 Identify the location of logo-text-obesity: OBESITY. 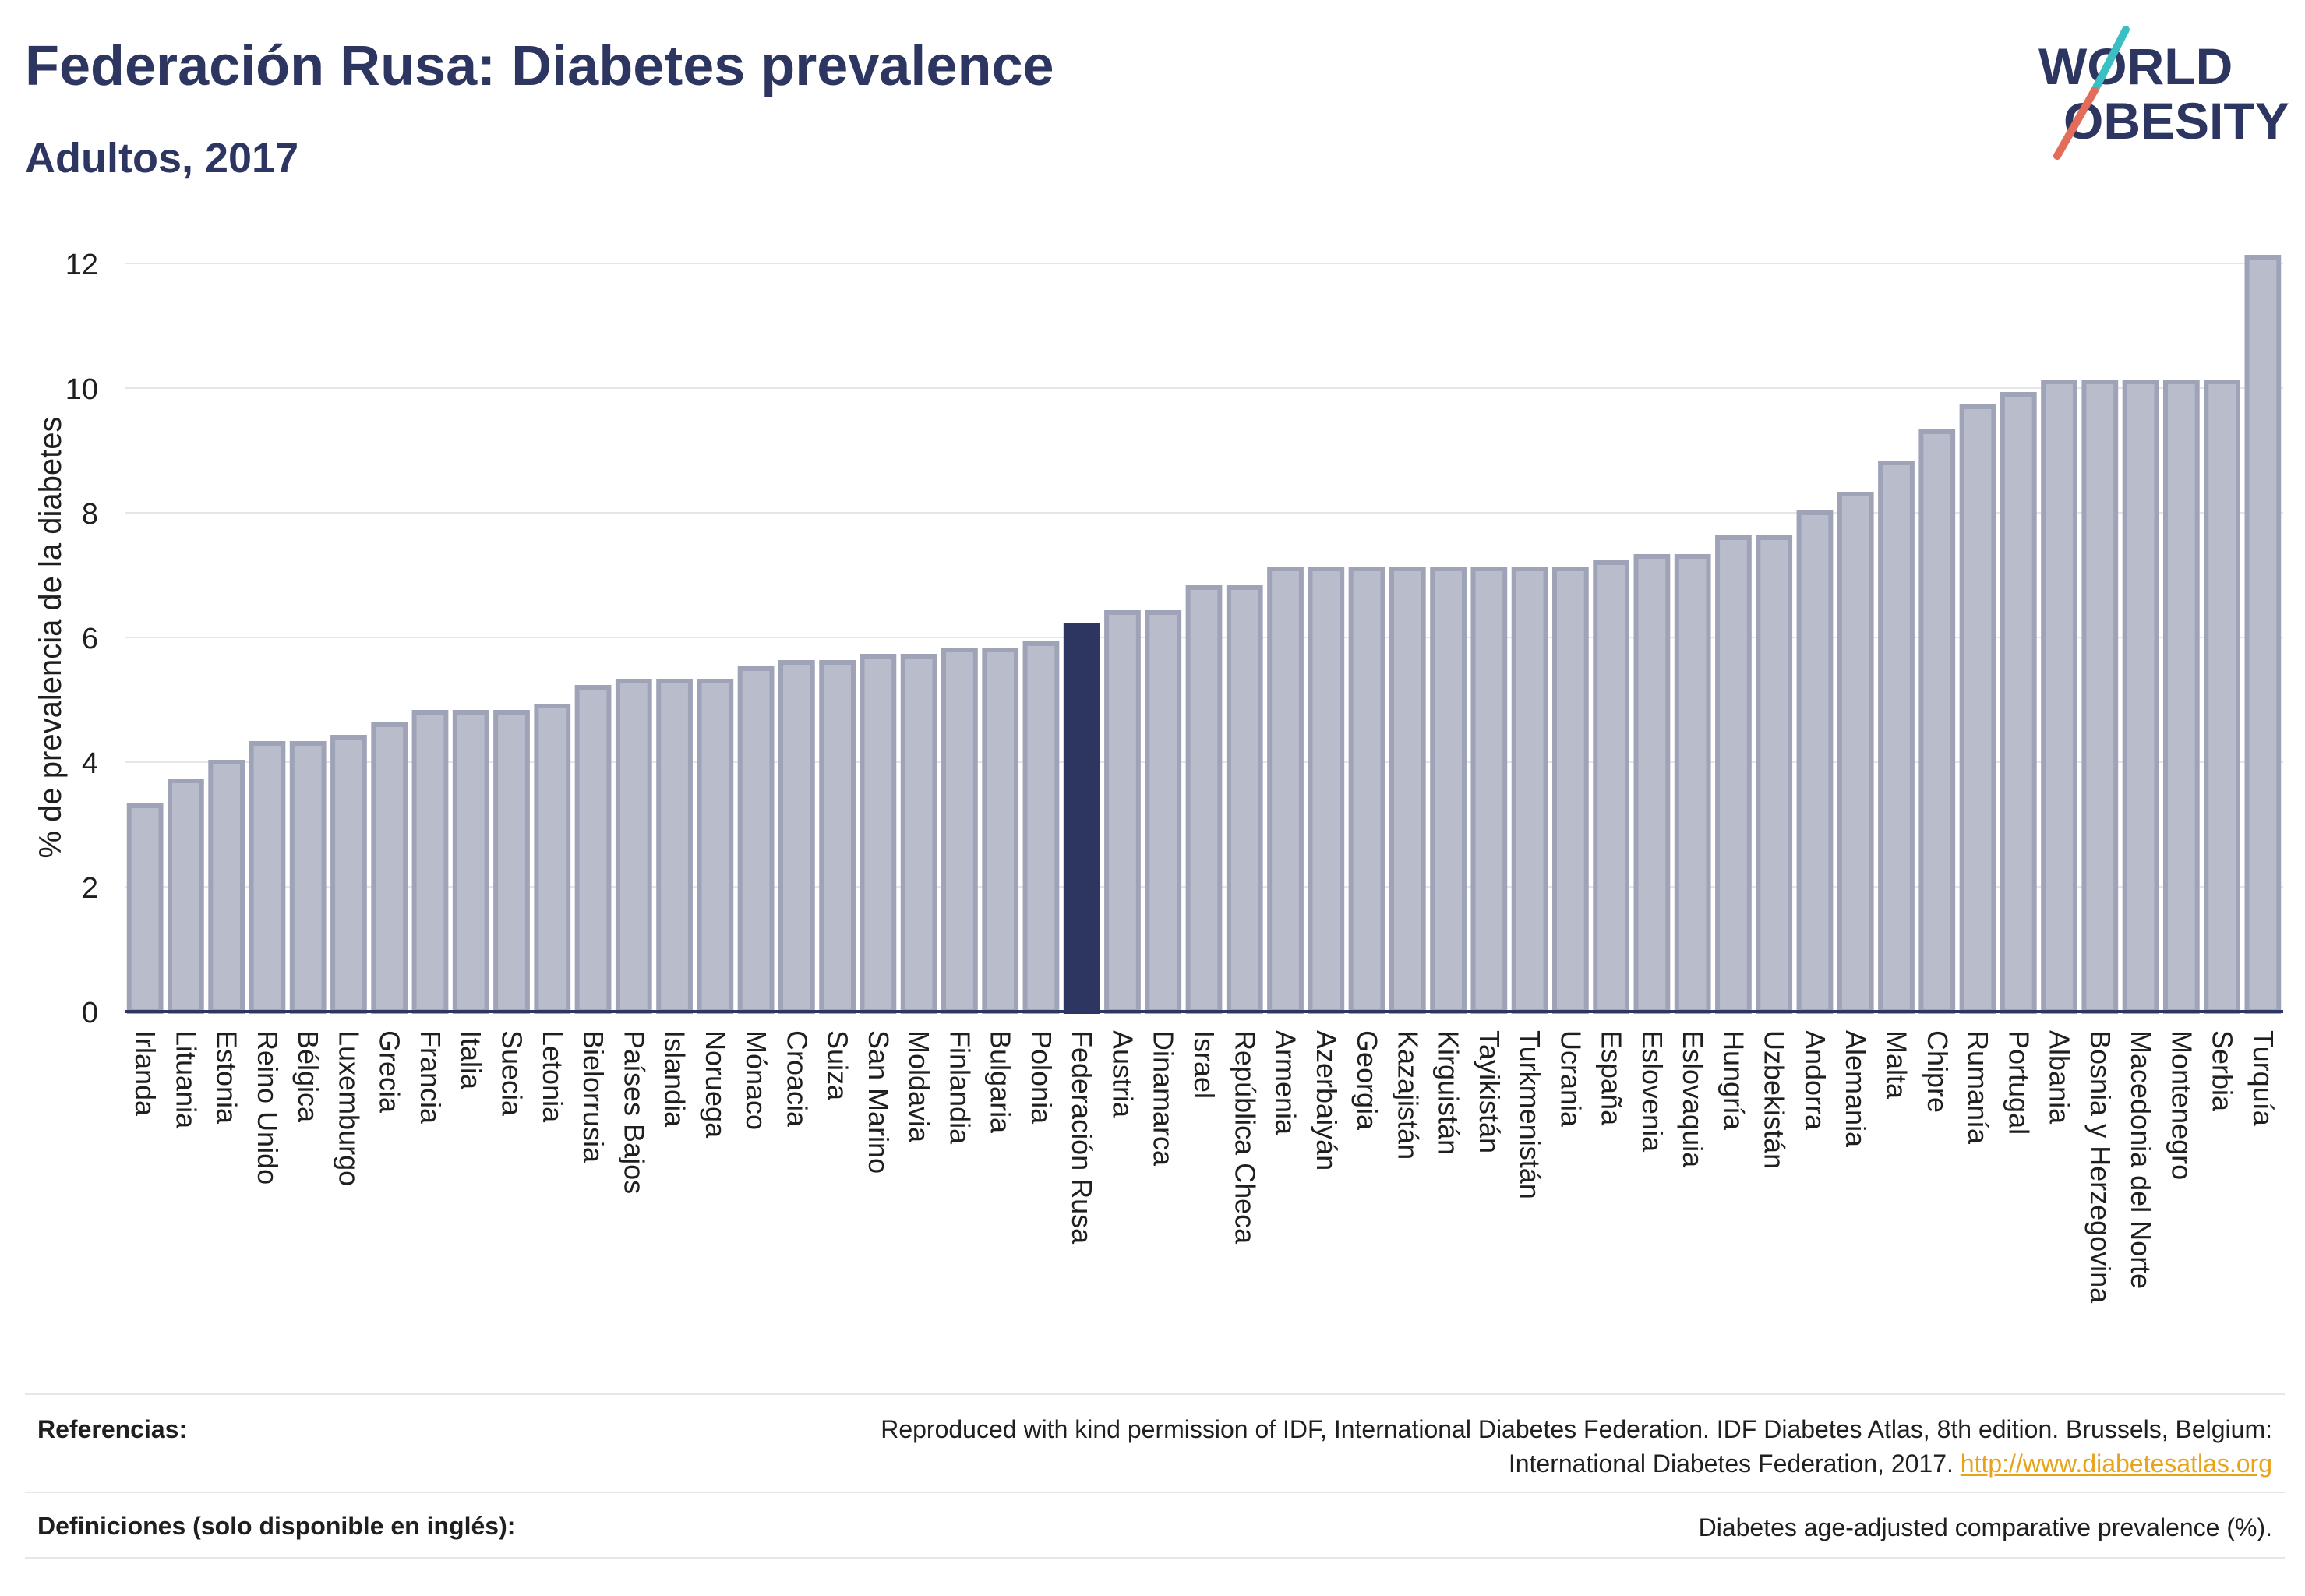
(2176, 121).